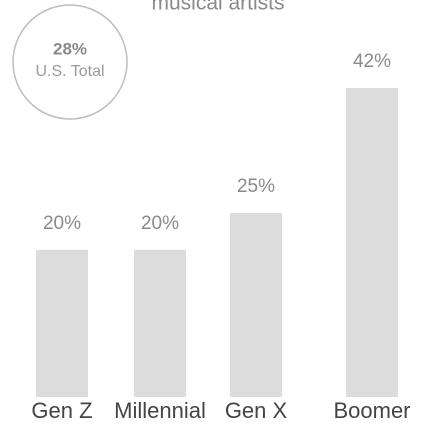 This screenshot has width=433, height=426. Describe the element at coordinates (256, 410) in the screenshot. I see `category-label: Gen X` at that location.